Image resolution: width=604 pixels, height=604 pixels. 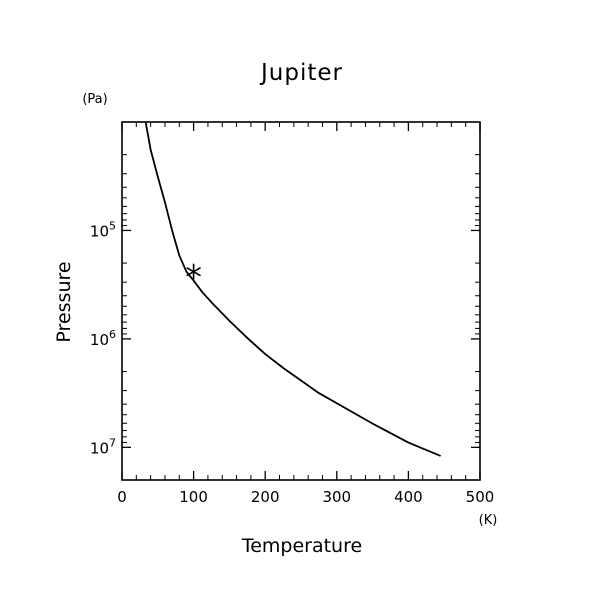 What do you see at coordinates (488, 520) in the screenshot?
I see `x-axis-unit: (K)` at bounding box center [488, 520].